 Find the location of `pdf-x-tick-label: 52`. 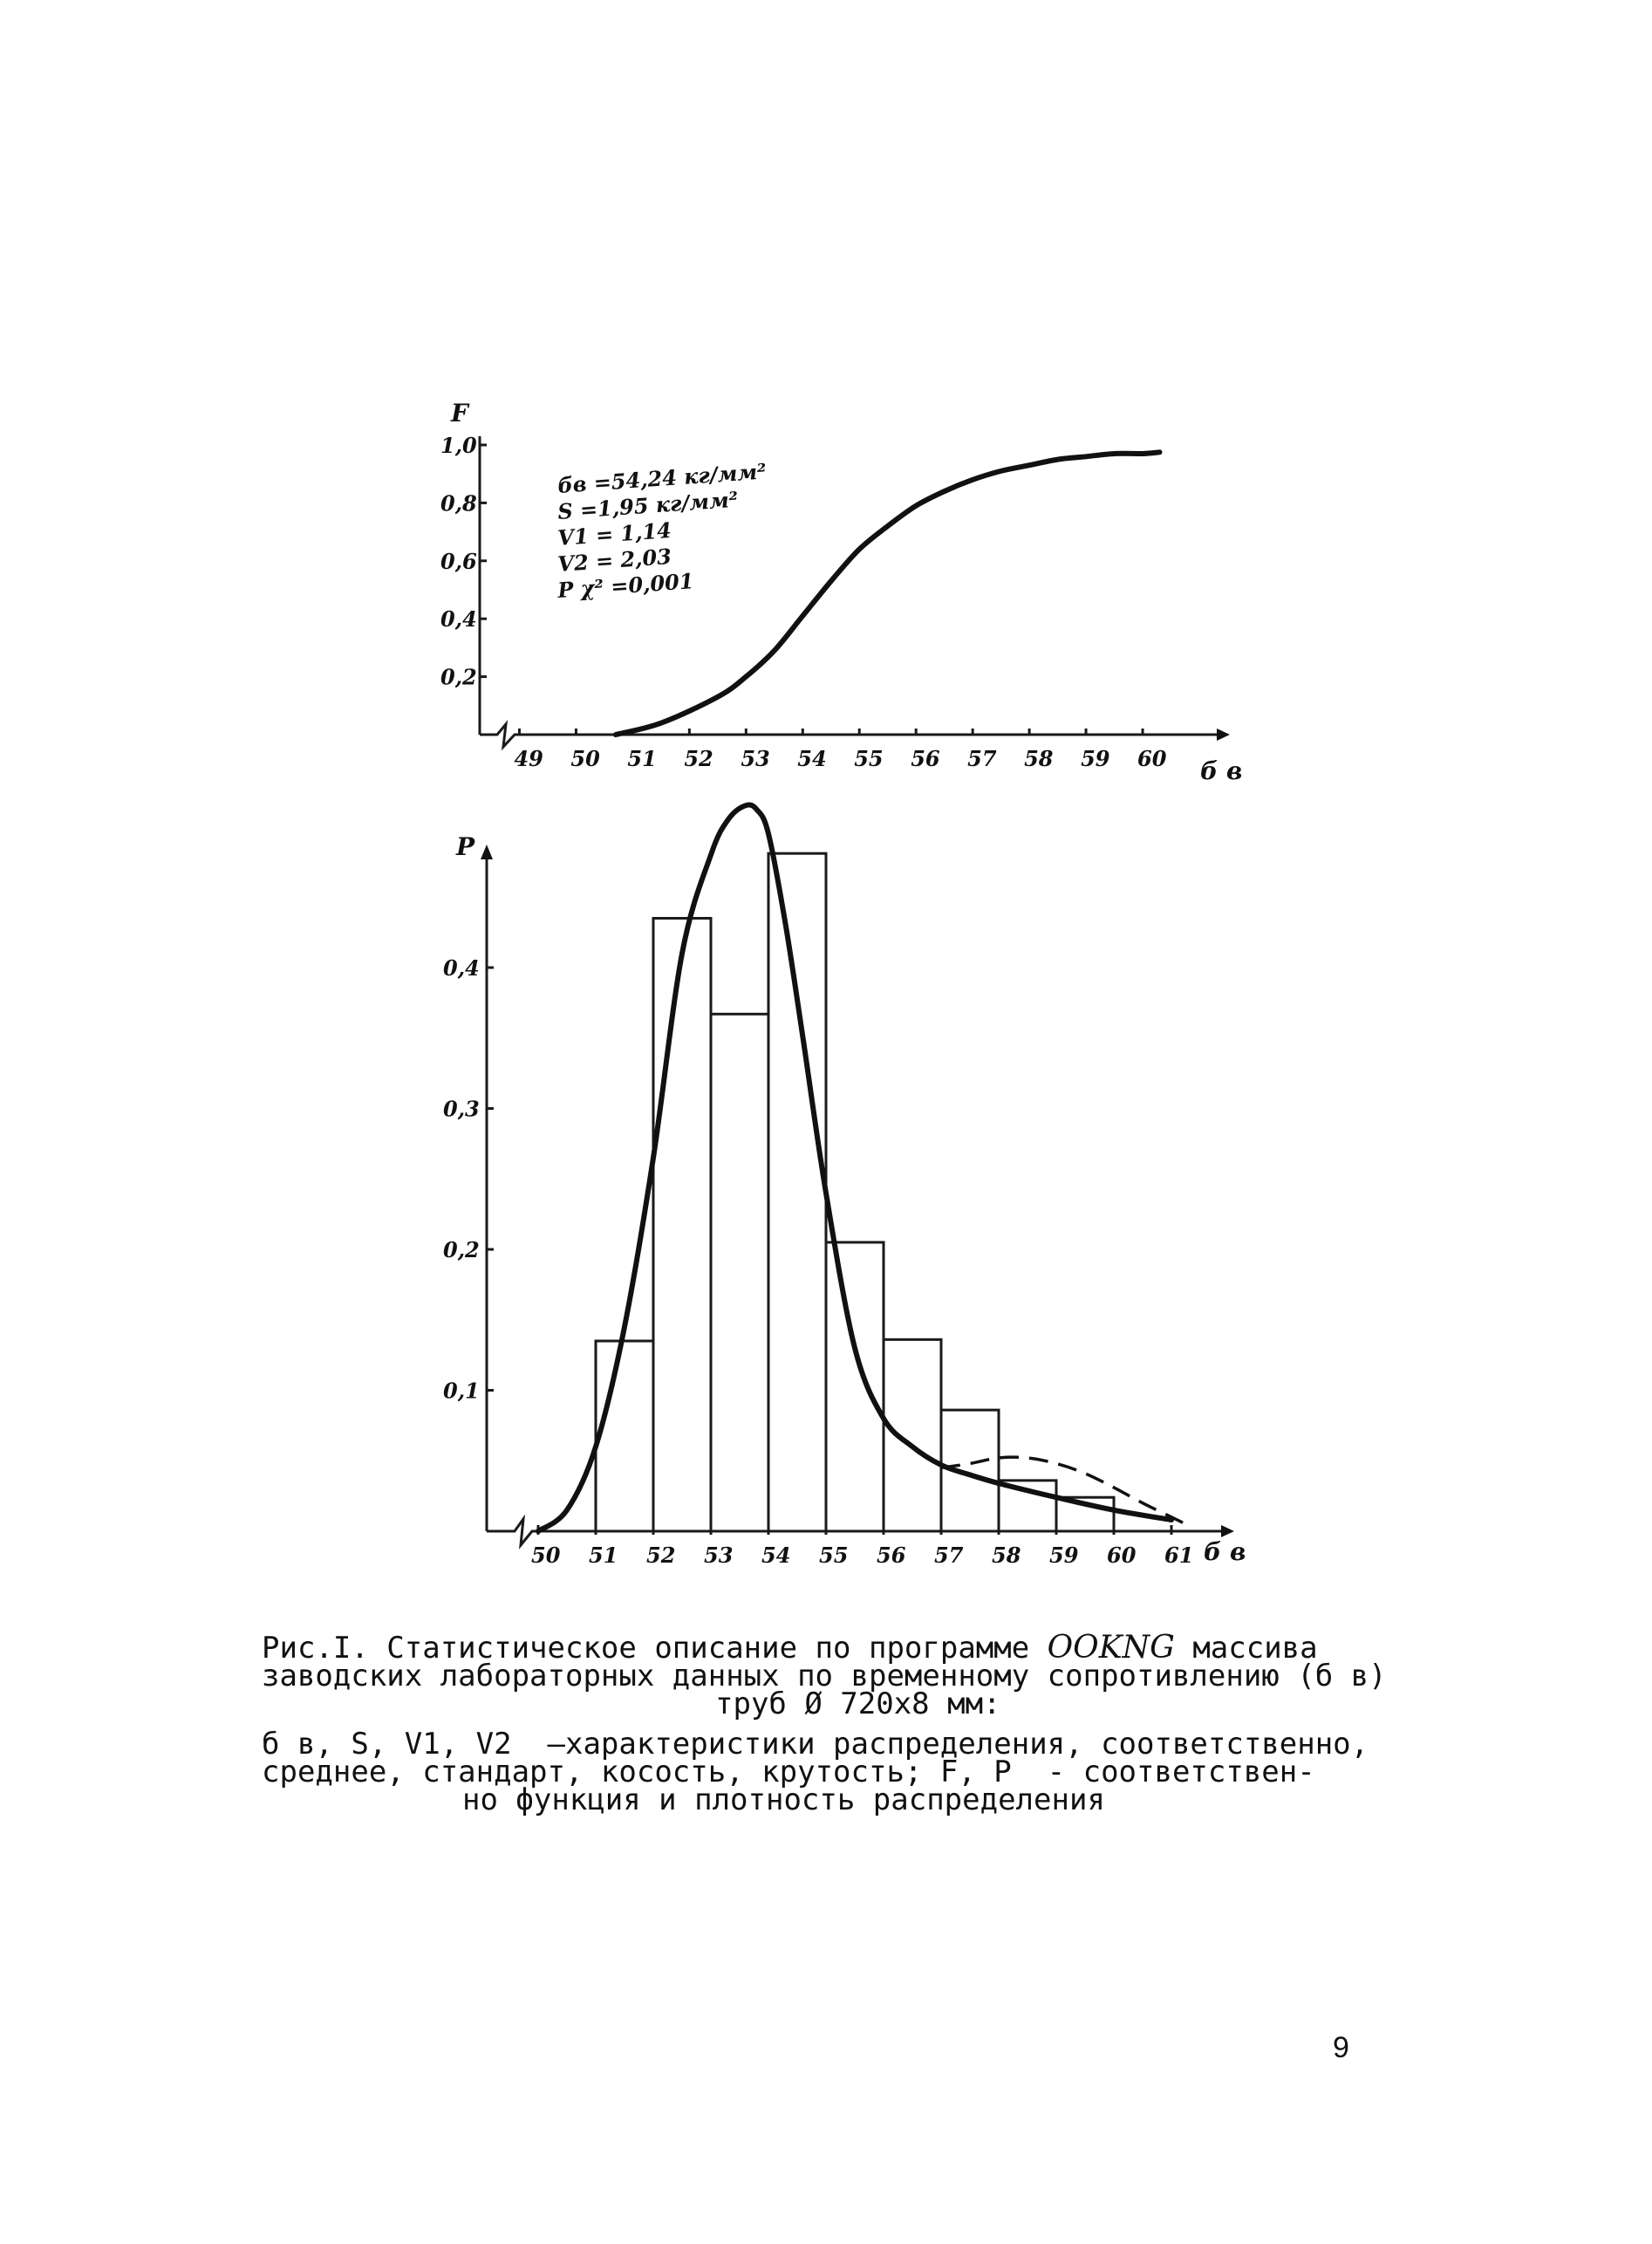

pdf-x-tick-label: 52 is located at coordinates (660, 1556).